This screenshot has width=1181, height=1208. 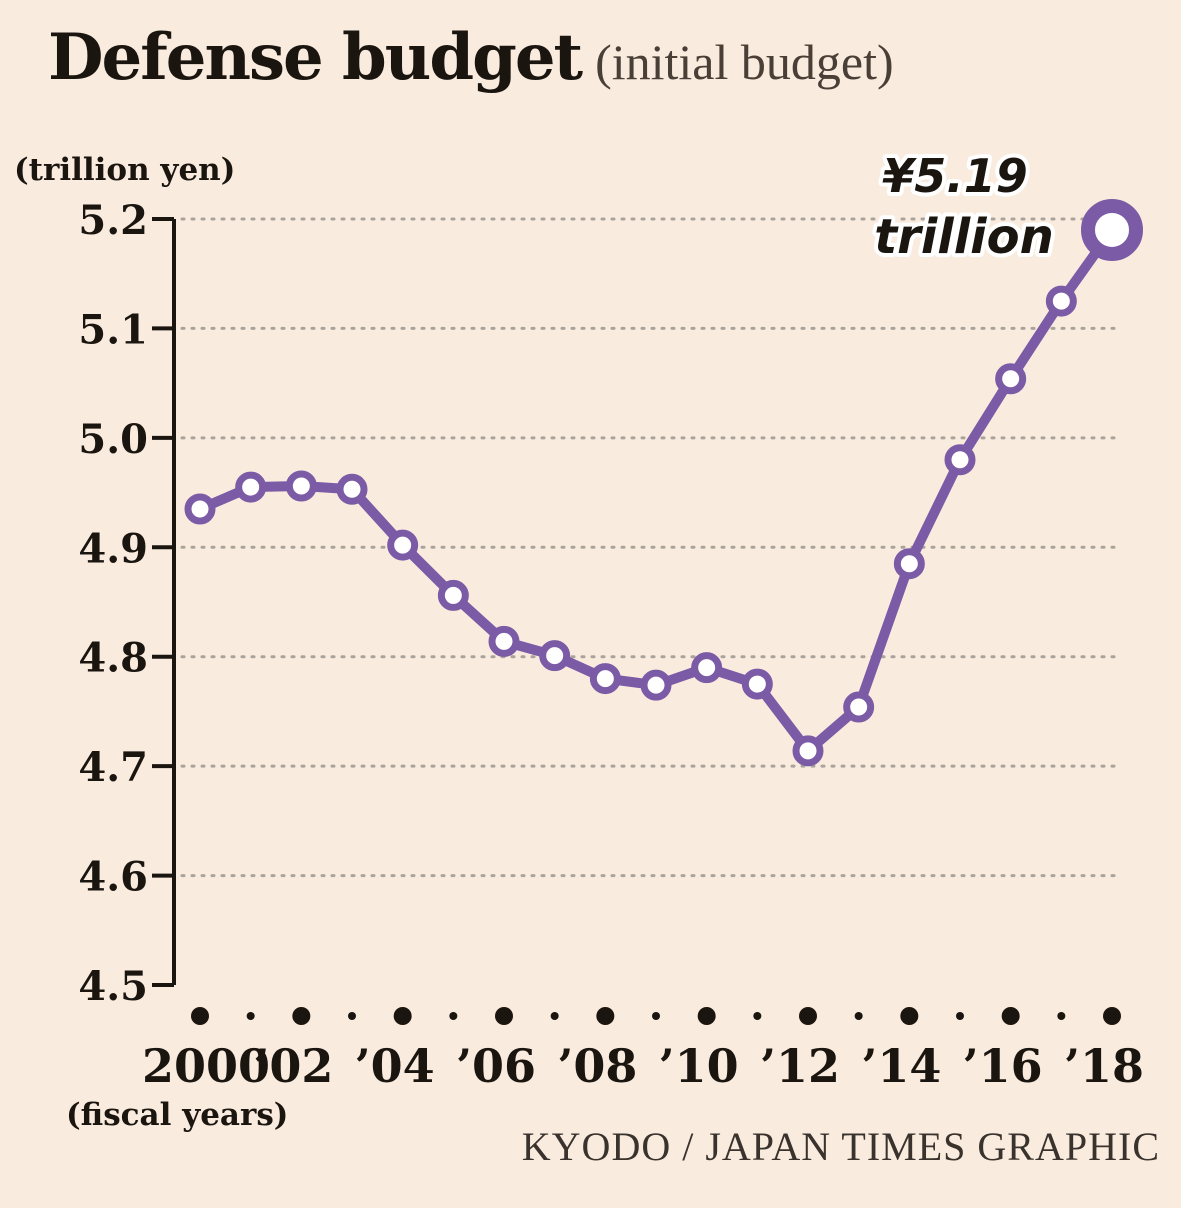 I want to click on y-tick-label: 5.0, so click(x=113, y=439).